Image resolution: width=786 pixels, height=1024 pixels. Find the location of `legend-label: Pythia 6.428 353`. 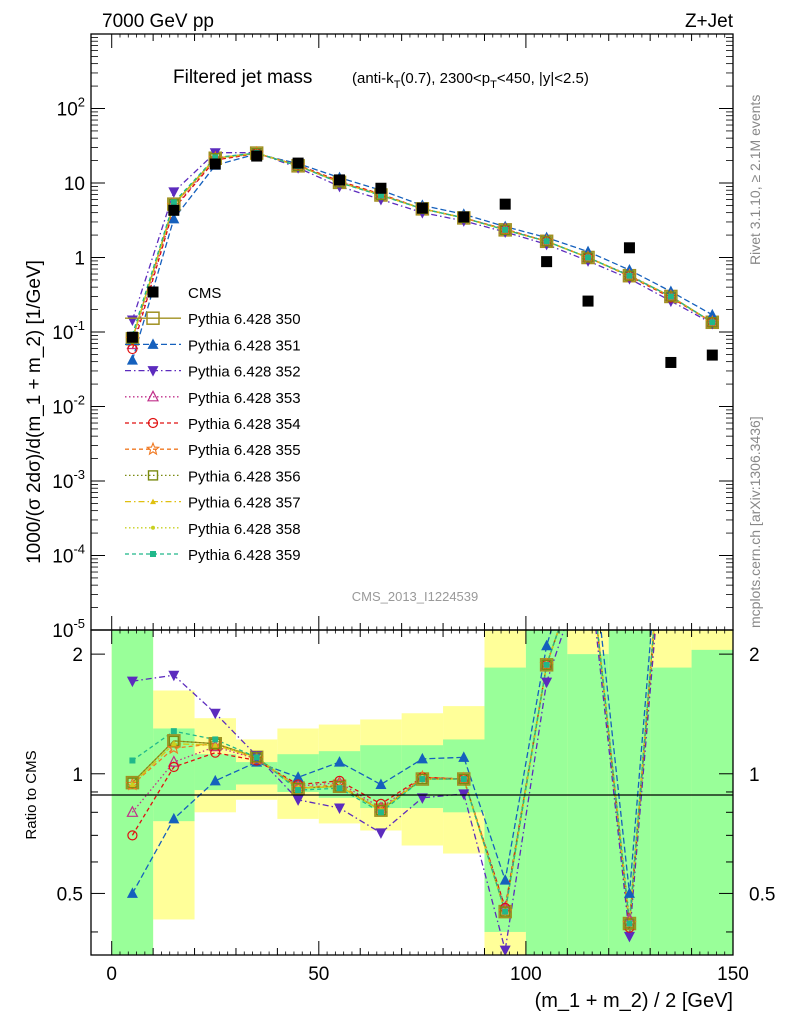

legend-label: Pythia 6.428 353 is located at coordinates (244, 398).